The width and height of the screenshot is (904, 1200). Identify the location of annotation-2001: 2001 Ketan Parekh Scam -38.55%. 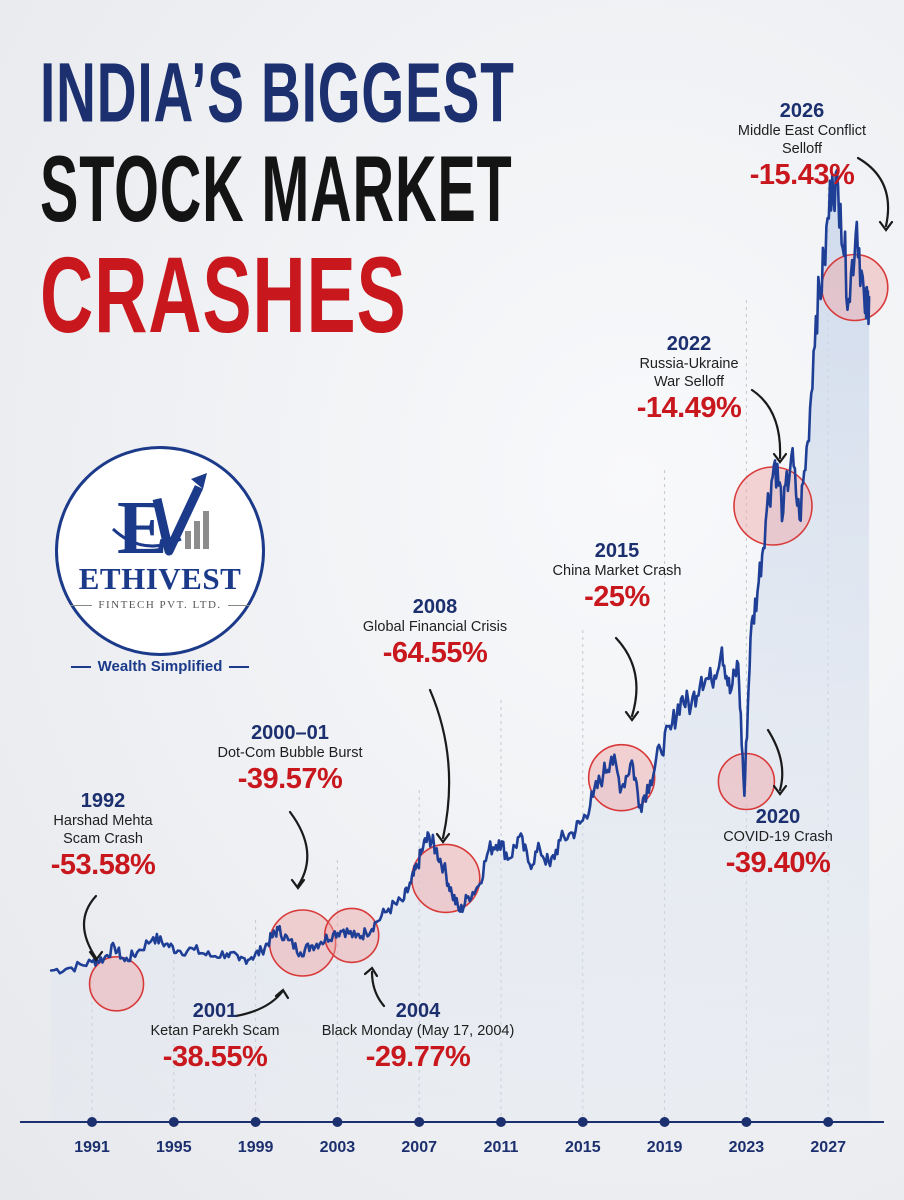
(215, 1037).